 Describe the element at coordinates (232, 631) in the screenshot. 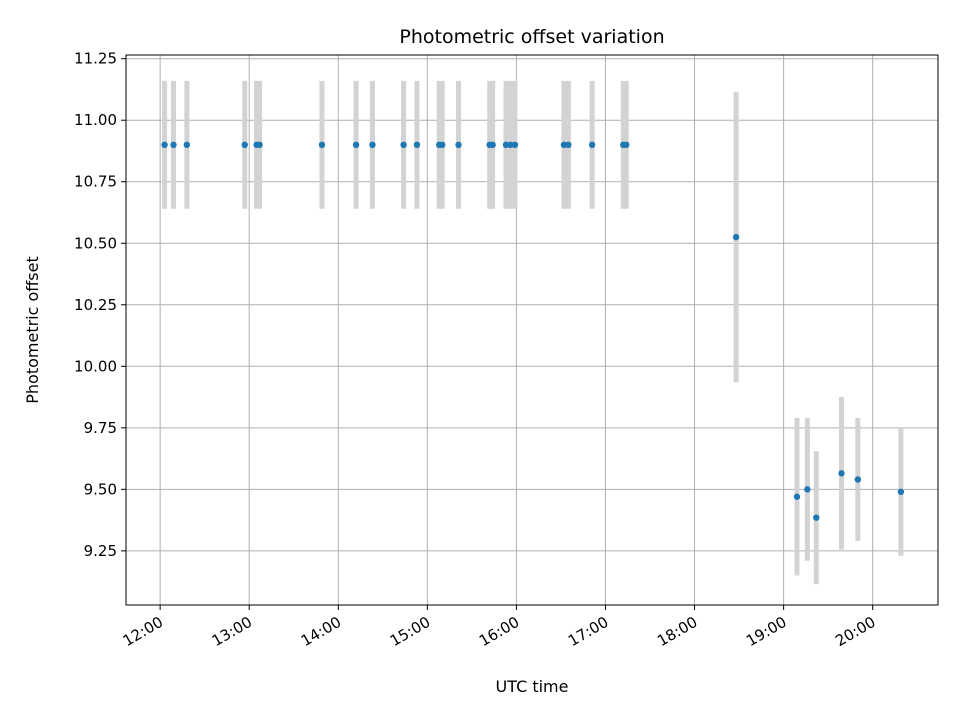

I see `x-tick-label: 13:00` at that location.